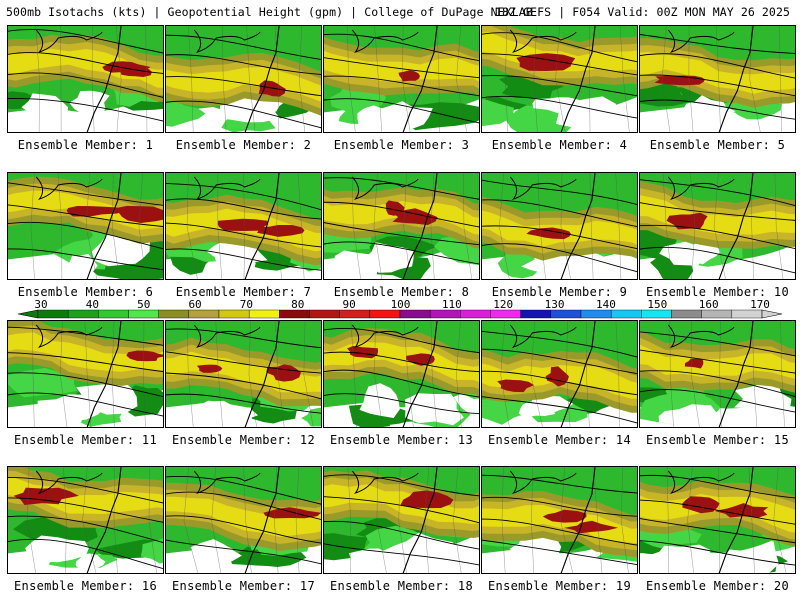  What do you see at coordinates (559, 145) in the screenshot?
I see `ensemble-member-label: Ensemble Member: 4` at bounding box center [559, 145].